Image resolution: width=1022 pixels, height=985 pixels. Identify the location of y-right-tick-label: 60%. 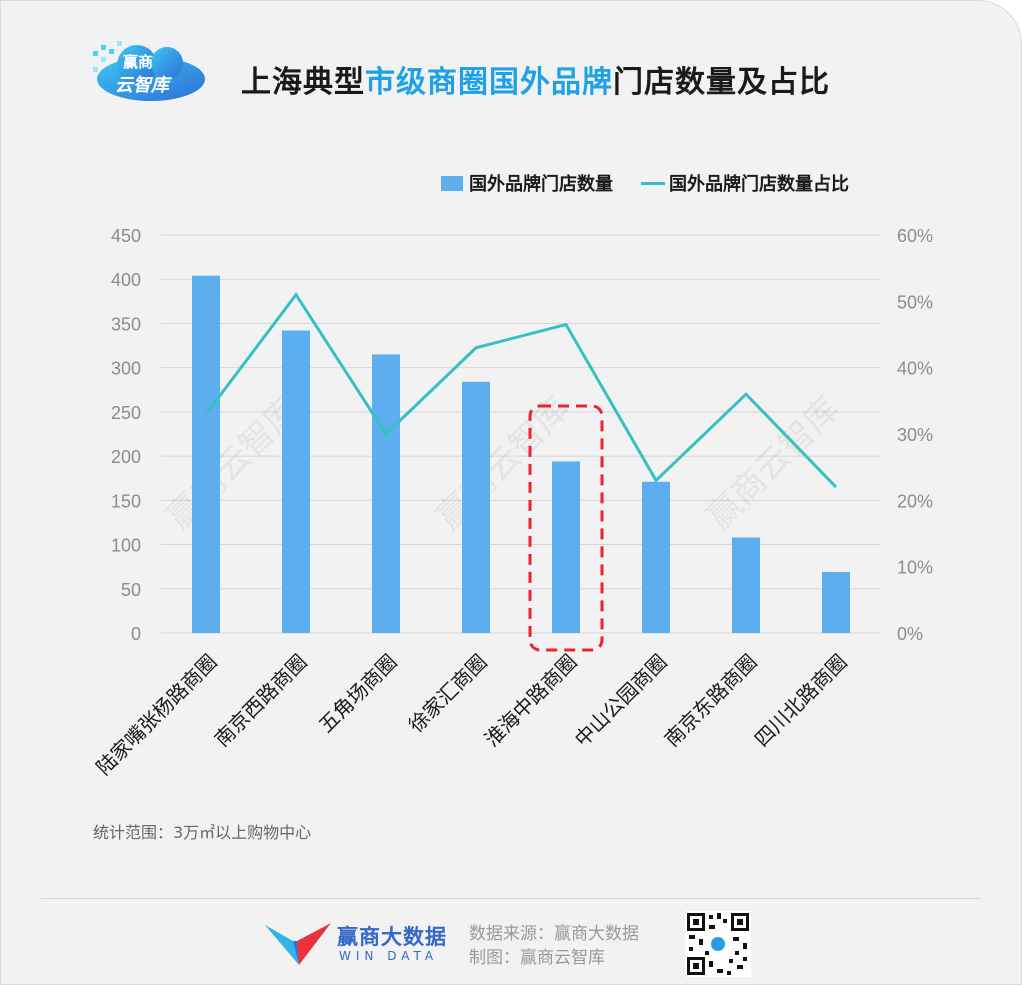
(915, 236).